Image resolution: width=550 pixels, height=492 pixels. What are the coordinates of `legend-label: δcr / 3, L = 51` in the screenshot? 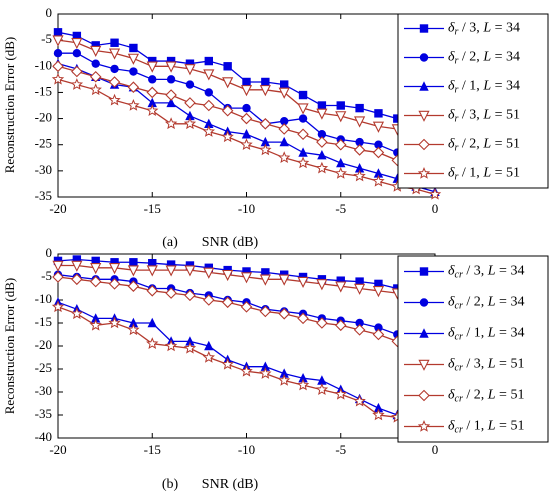 It's located at (486, 365).